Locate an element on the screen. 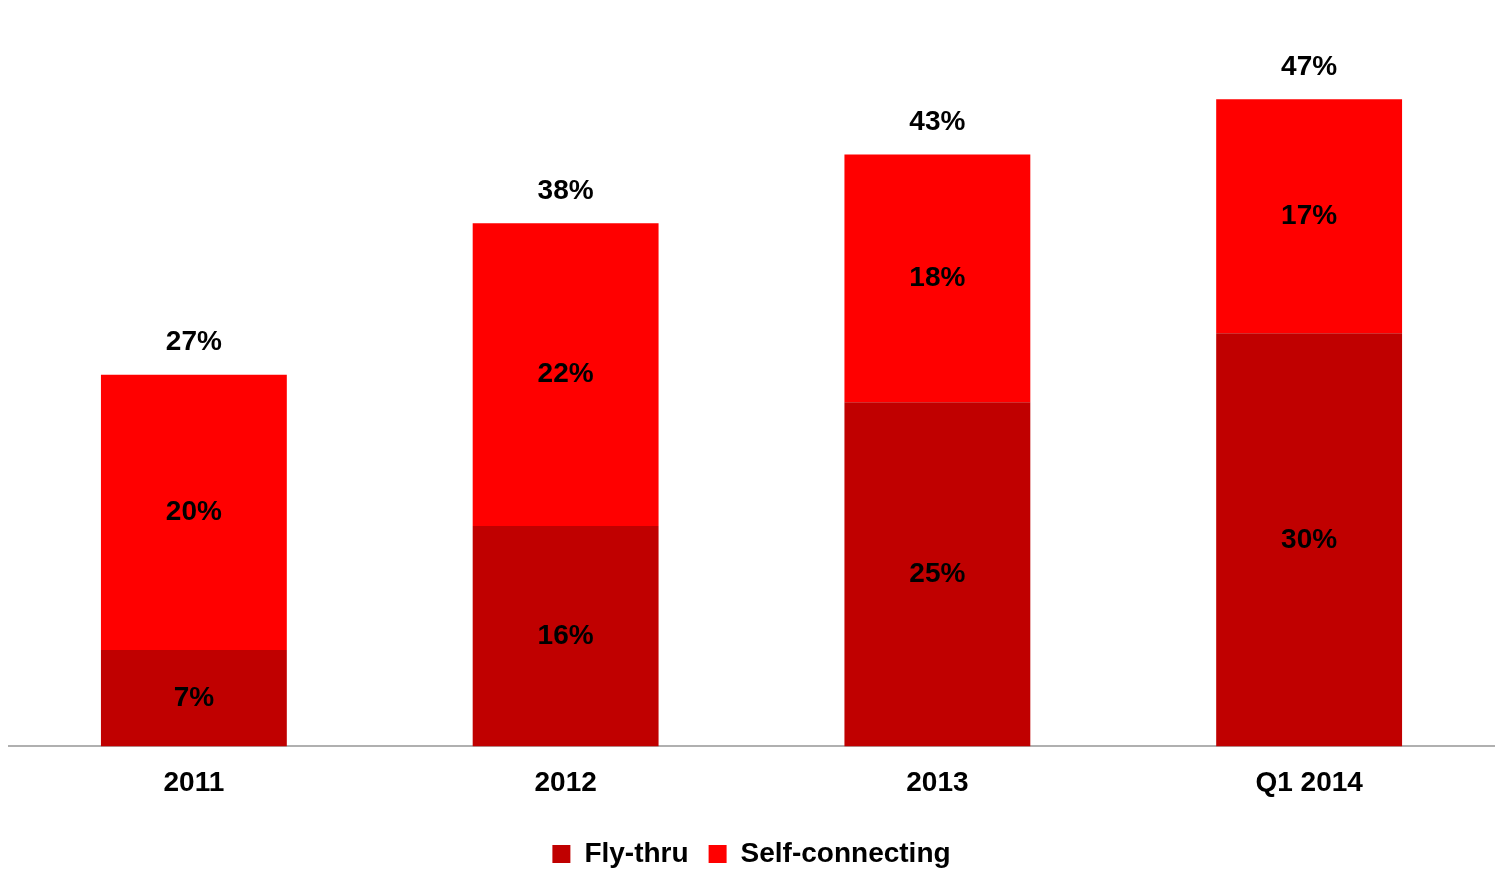  data-label: 30% is located at coordinates (1309, 538).